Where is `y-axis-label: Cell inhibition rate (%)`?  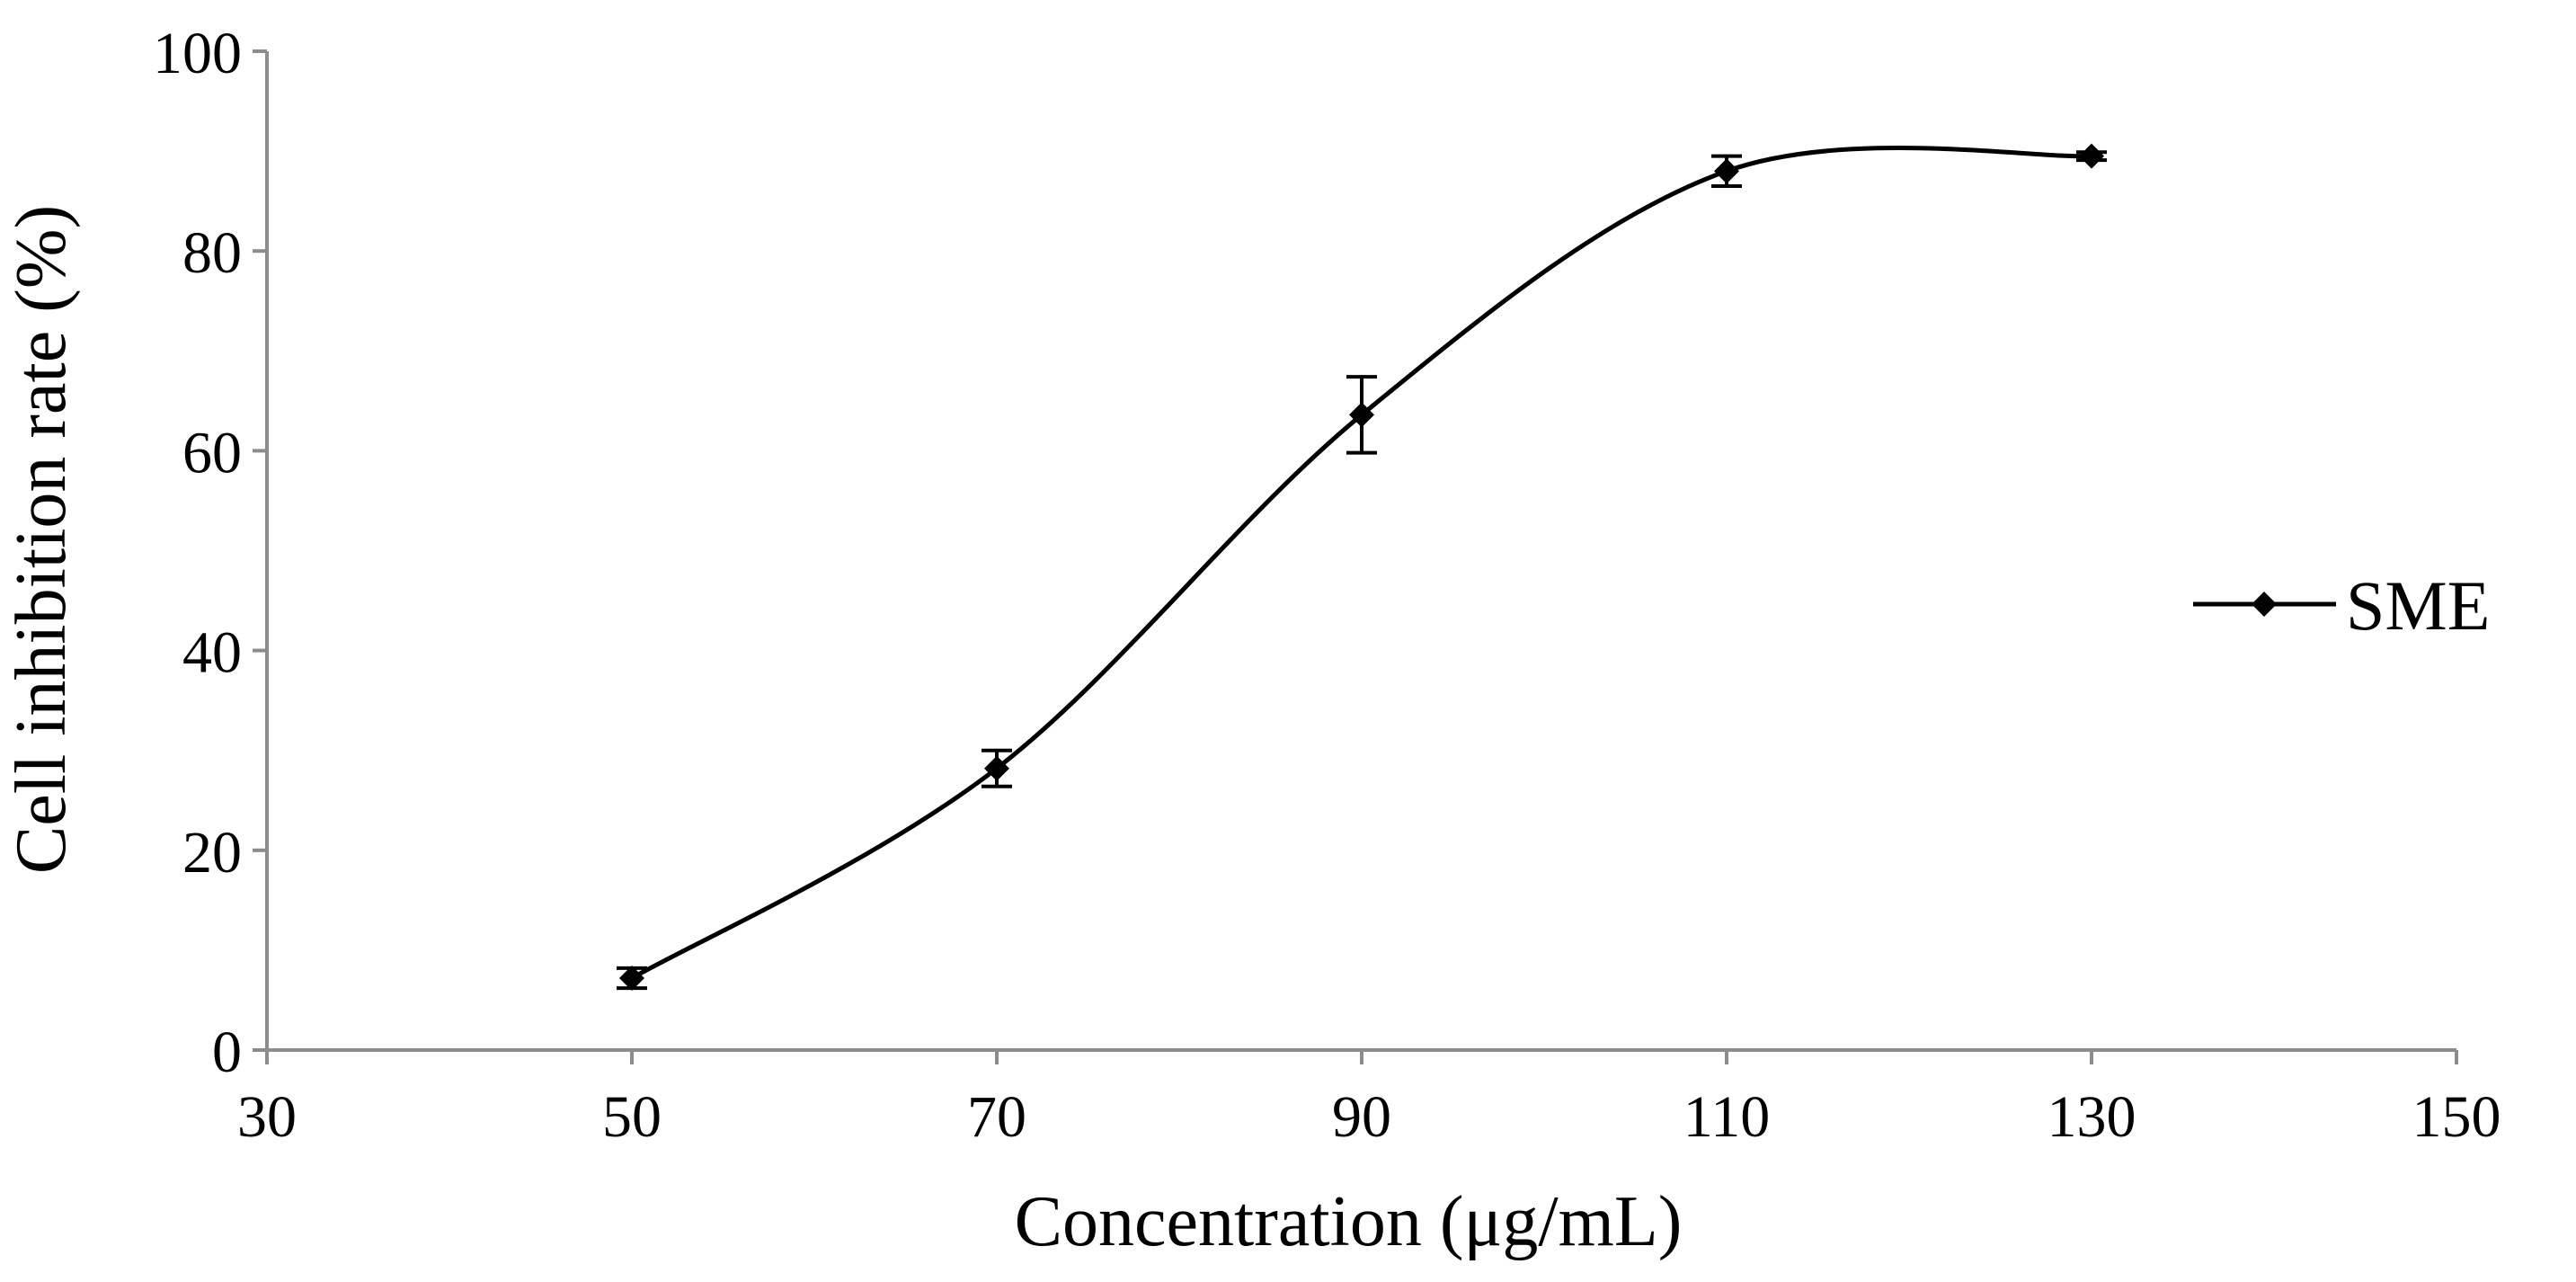 y-axis-label: Cell inhibition rate (%) is located at coordinates (41, 539).